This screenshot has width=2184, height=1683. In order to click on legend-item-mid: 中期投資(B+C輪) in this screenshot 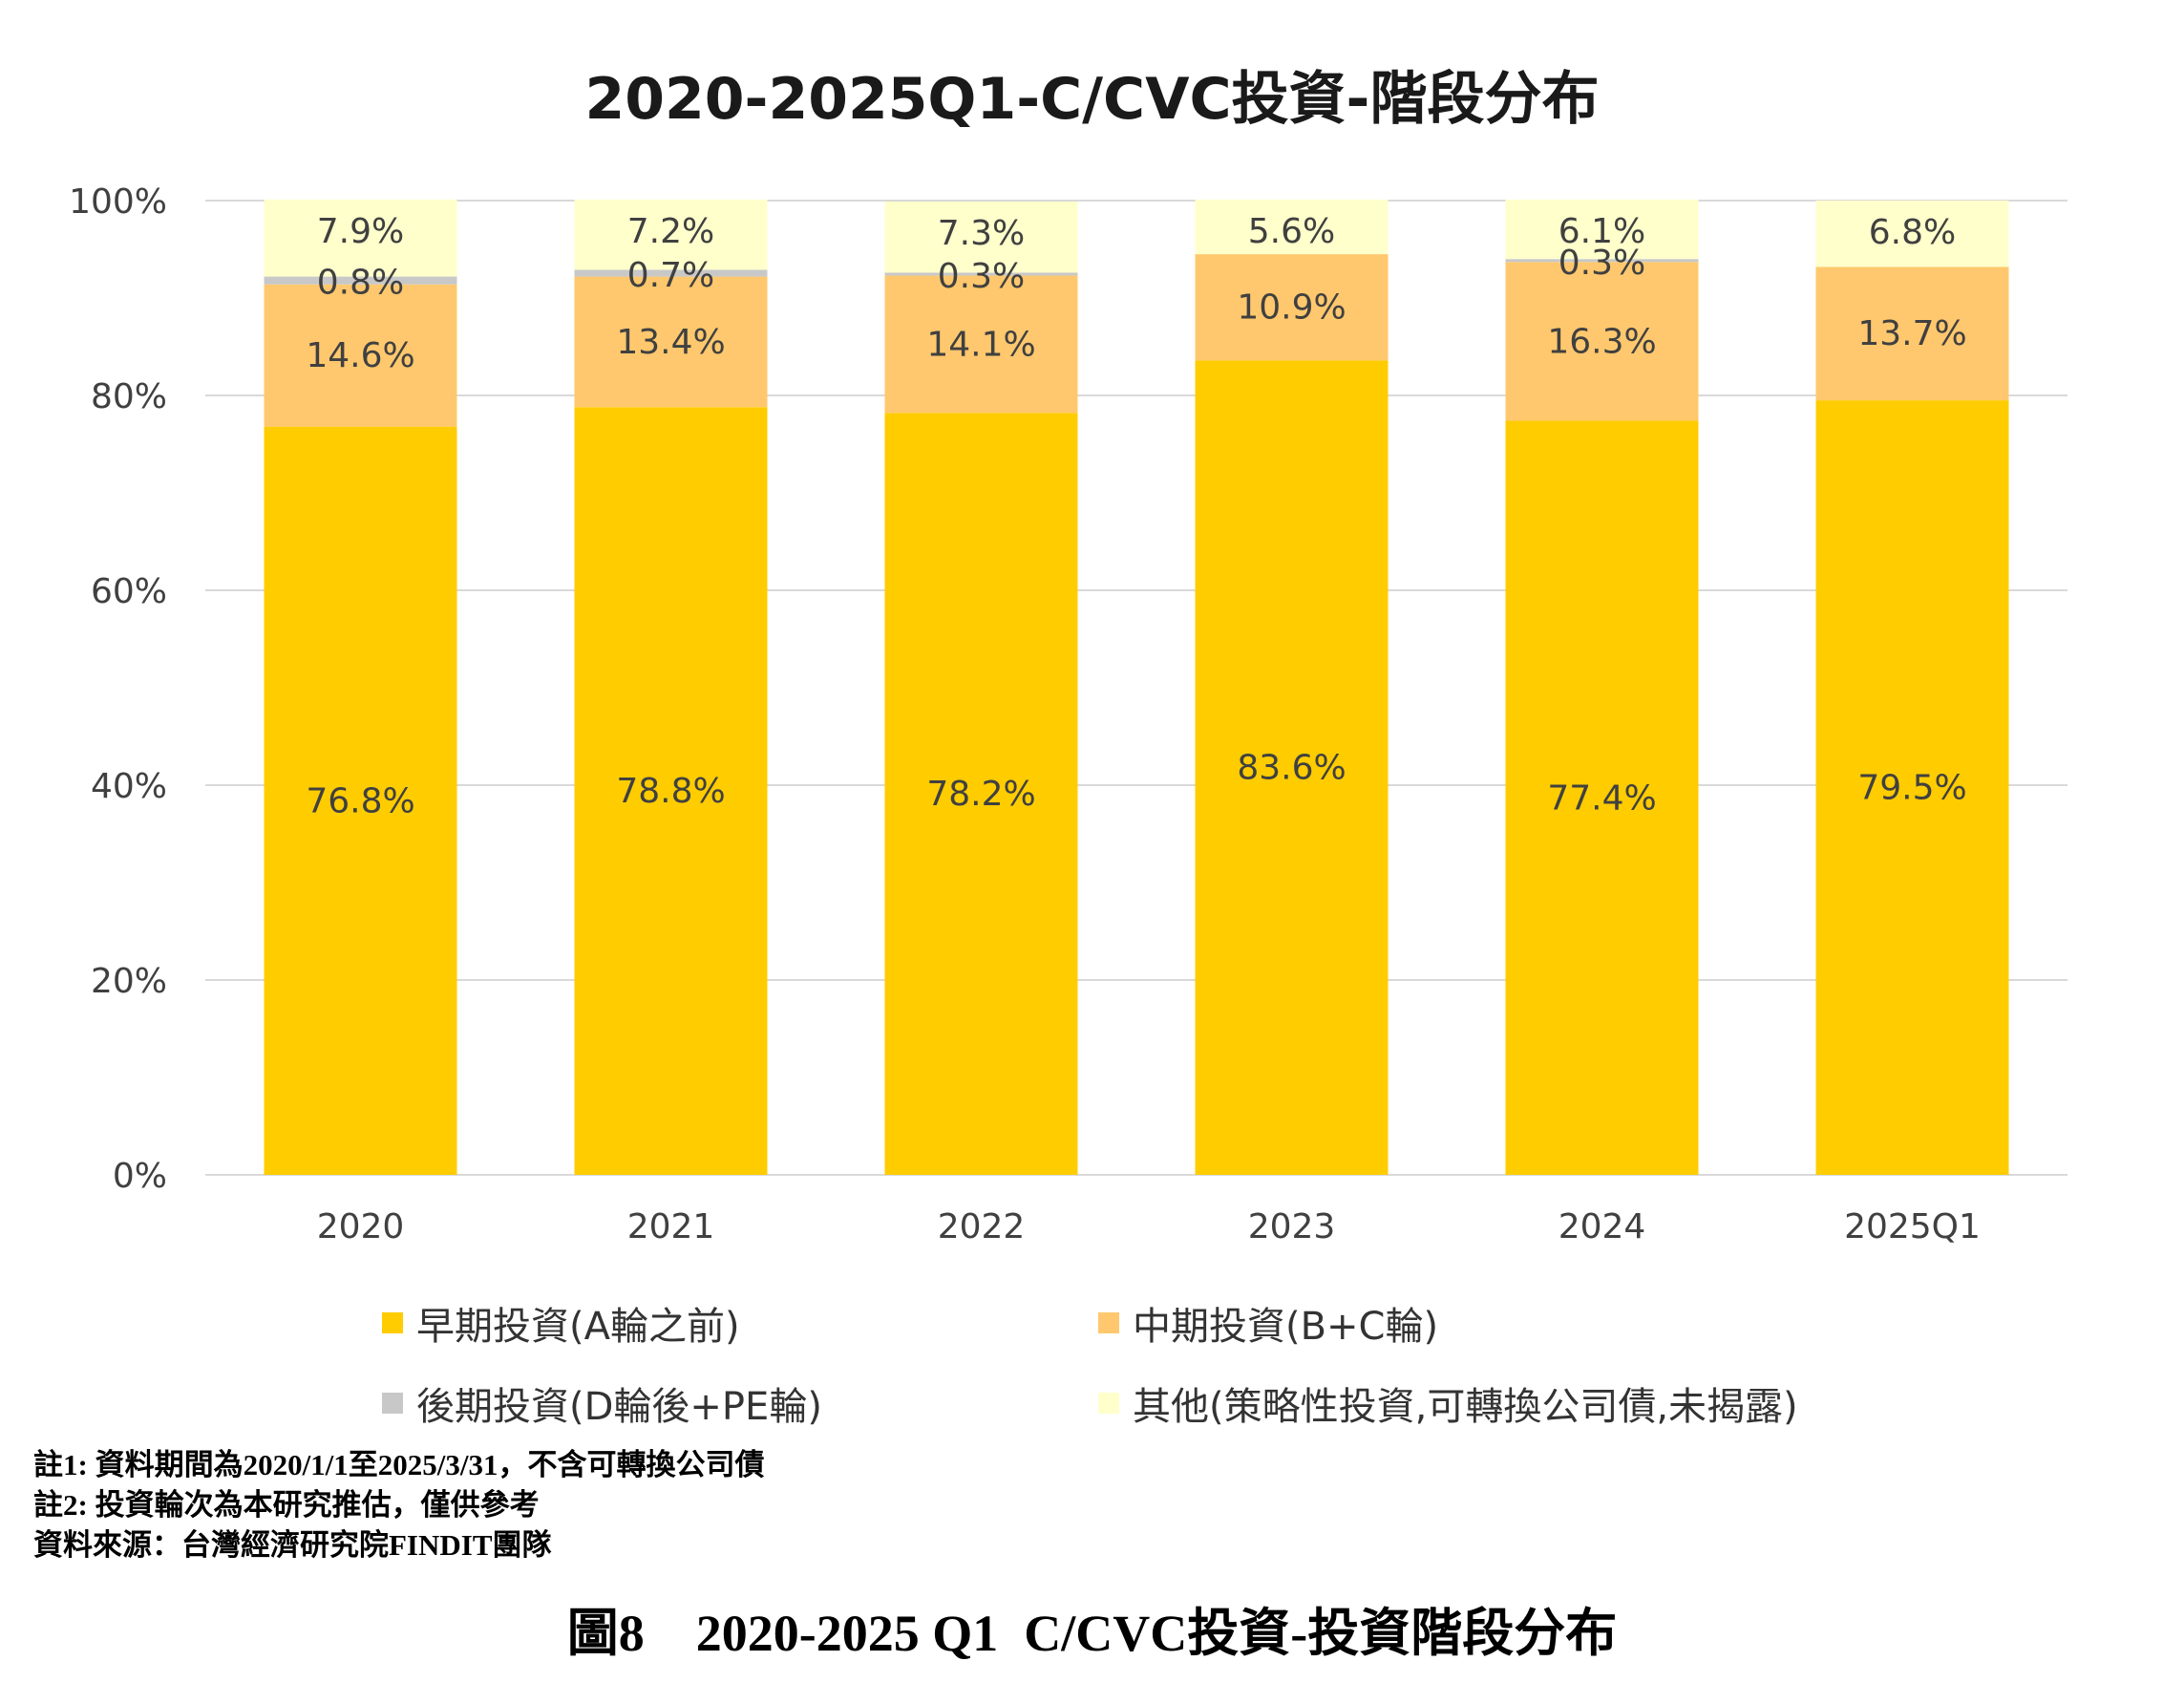, I will do `click(1268, 1323)`.